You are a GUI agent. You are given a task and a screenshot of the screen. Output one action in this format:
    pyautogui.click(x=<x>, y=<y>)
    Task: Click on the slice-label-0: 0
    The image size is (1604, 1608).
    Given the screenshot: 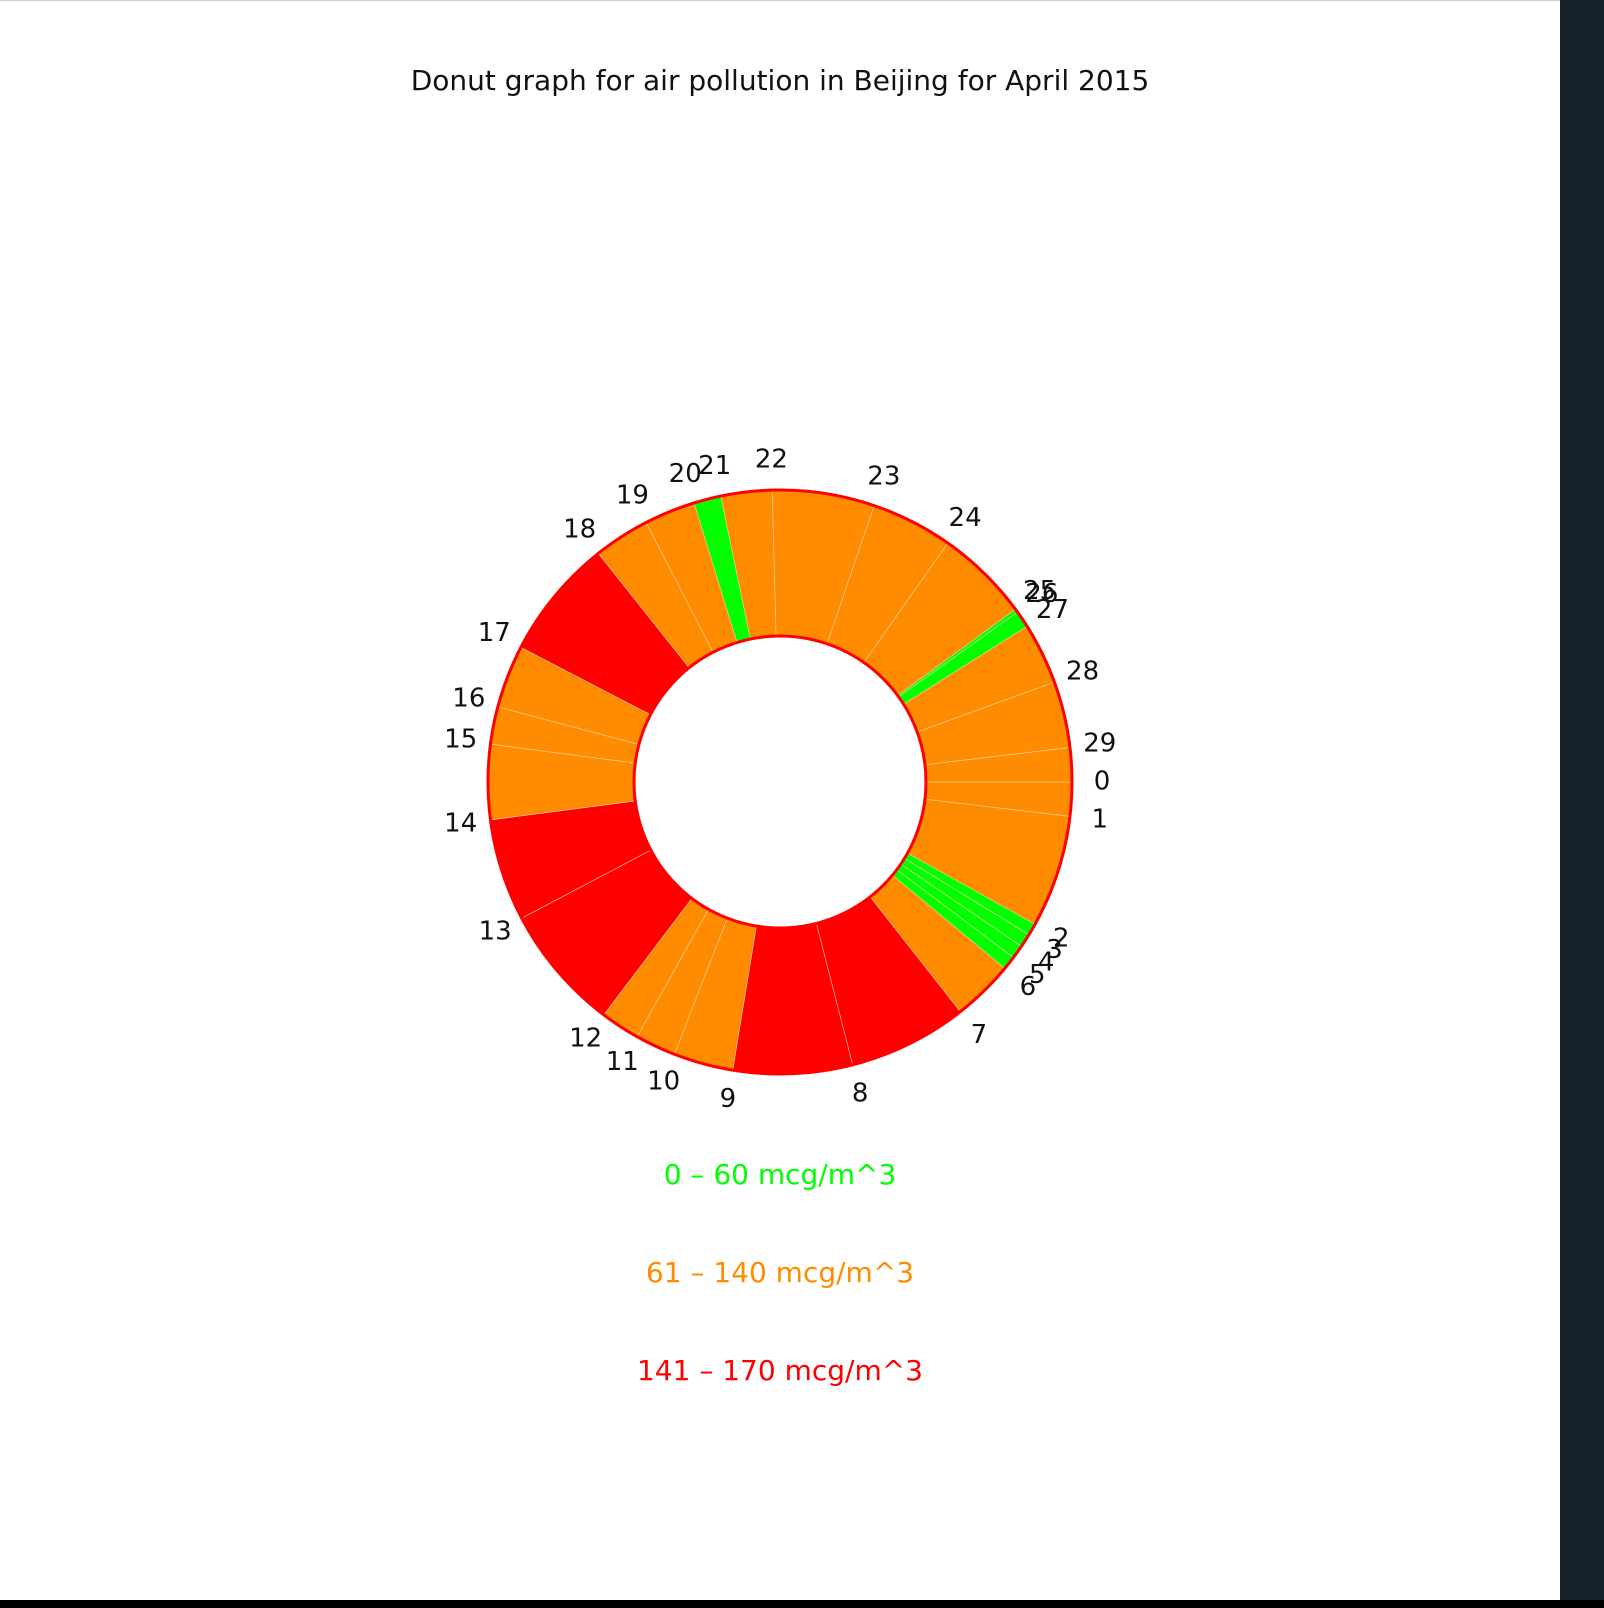 What is the action you would take?
    pyautogui.click(x=1102, y=782)
    